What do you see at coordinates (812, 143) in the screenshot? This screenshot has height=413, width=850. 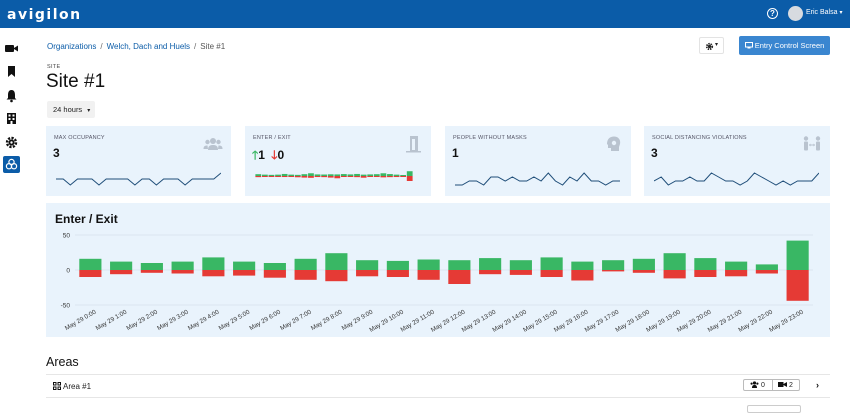 I see `distance-icon` at bounding box center [812, 143].